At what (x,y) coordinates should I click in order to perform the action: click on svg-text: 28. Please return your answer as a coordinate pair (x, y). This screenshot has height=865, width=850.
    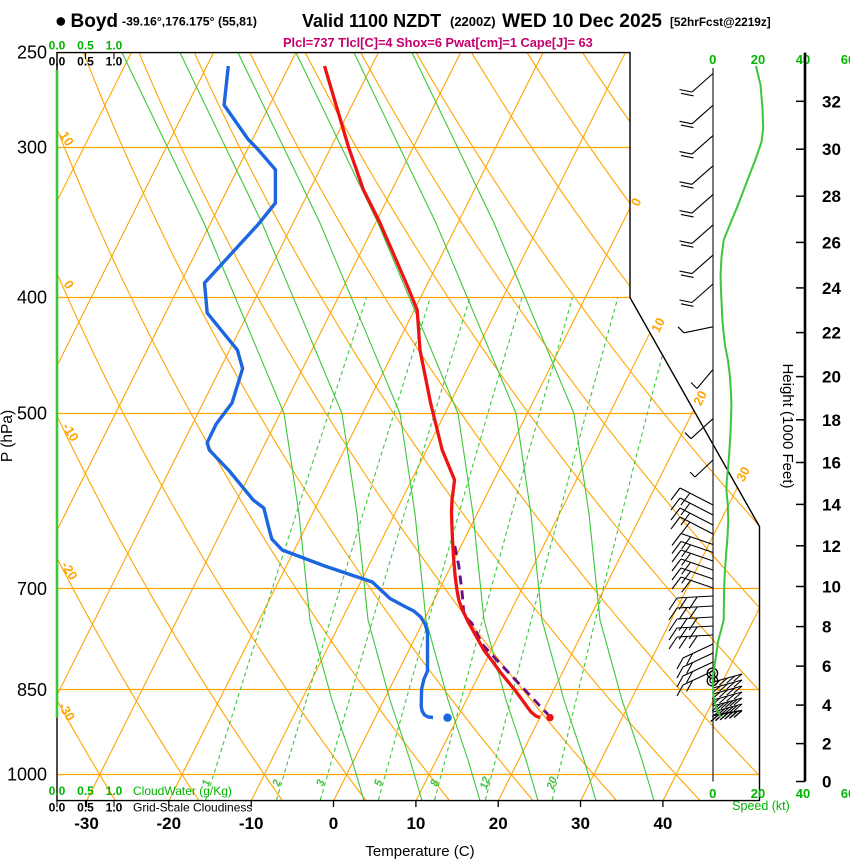
    Looking at the image, I should click on (831, 196).